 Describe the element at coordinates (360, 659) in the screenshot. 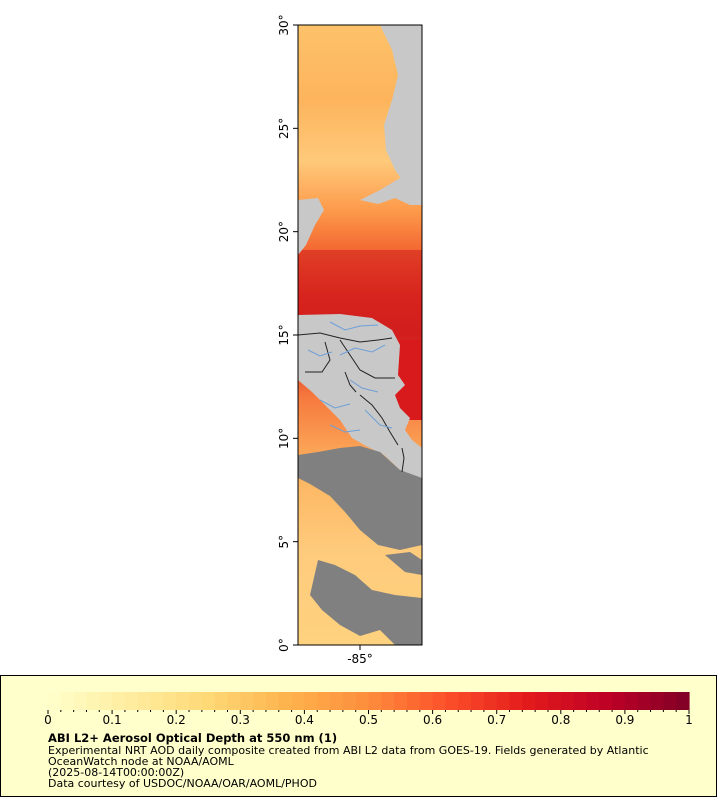

I see `lon-tick-label: -85°` at that location.